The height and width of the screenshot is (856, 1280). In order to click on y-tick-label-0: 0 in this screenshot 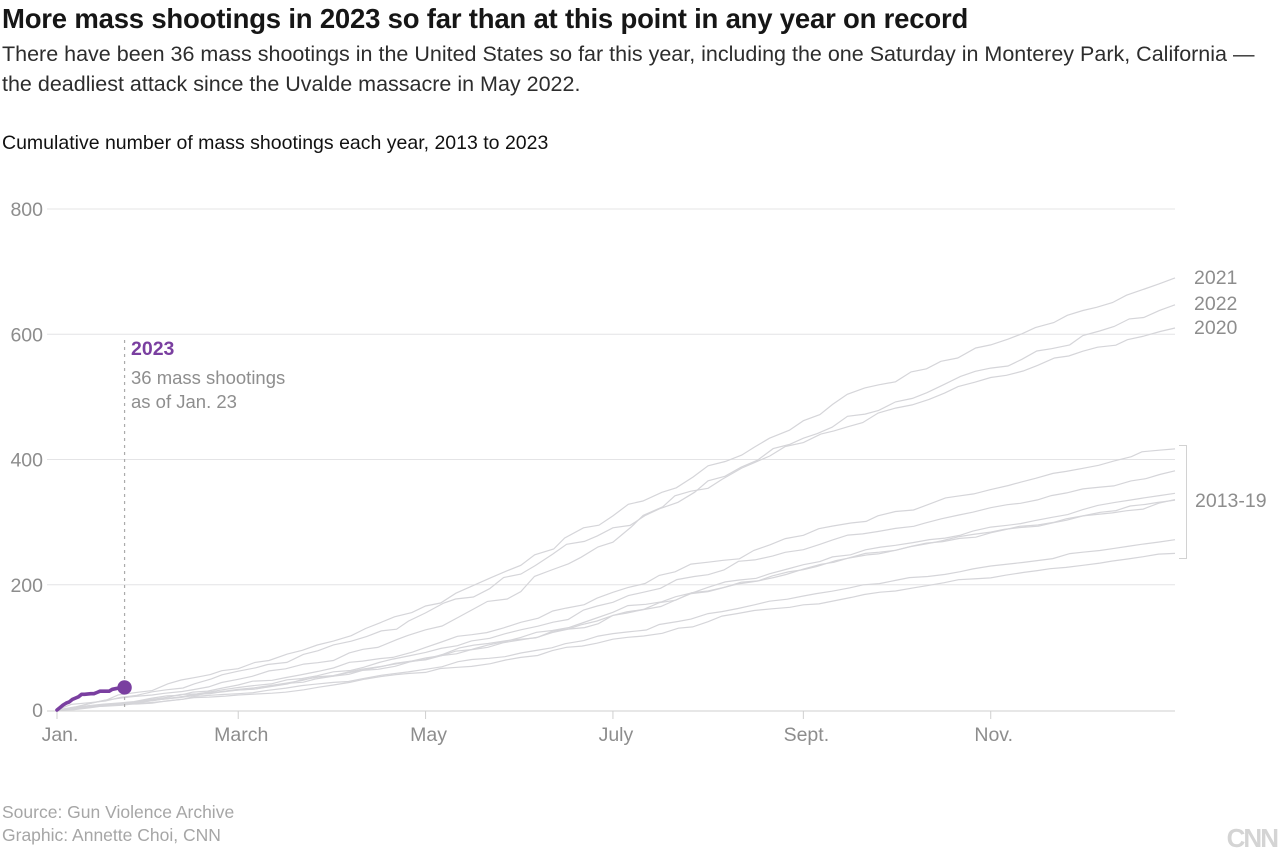, I will do `click(37, 711)`.